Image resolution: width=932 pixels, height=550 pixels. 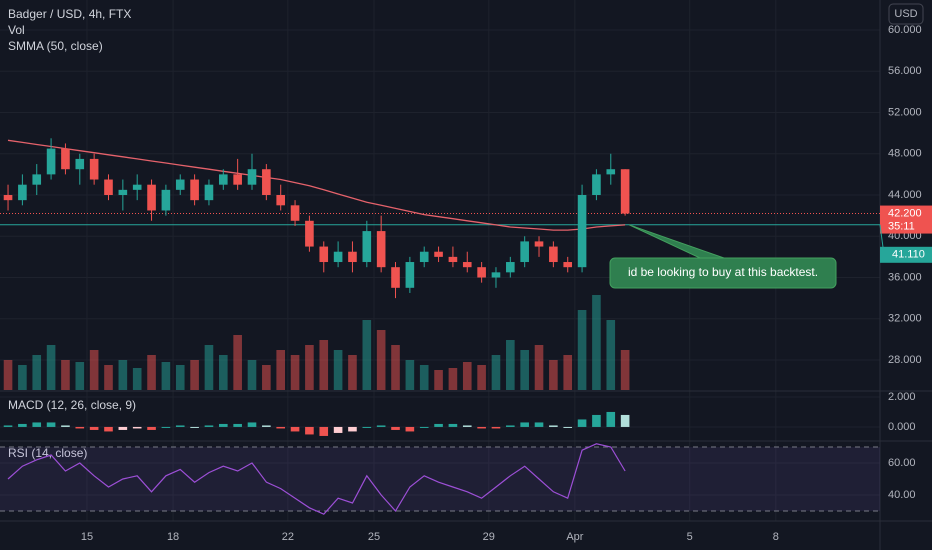 What do you see at coordinates (905, 112) in the screenshot?
I see `y-tick-label: 52.000` at bounding box center [905, 112].